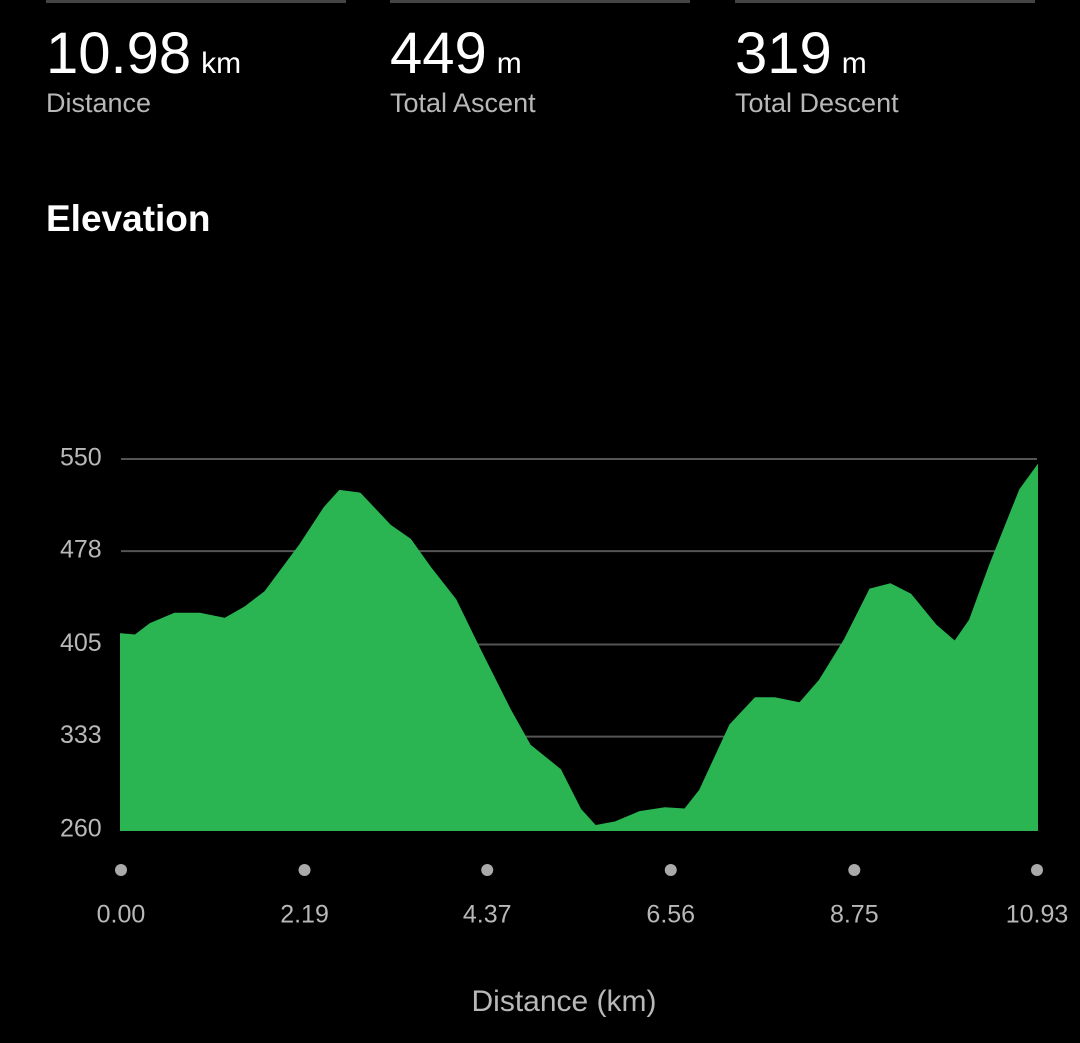  Describe the element at coordinates (99, 103) in the screenshot. I see `stat-label: Distance` at that location.